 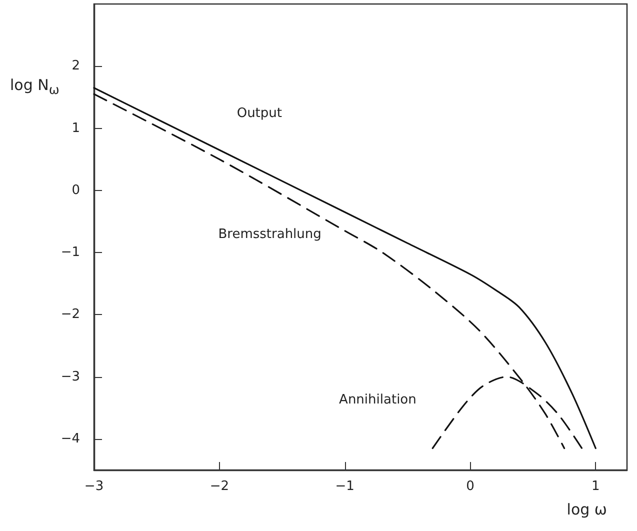 What do you see at coordinates (35, 86) in the screenshot?
I see `y-axis-title: log N$_{ω}$` at bounding box center [35, 86].